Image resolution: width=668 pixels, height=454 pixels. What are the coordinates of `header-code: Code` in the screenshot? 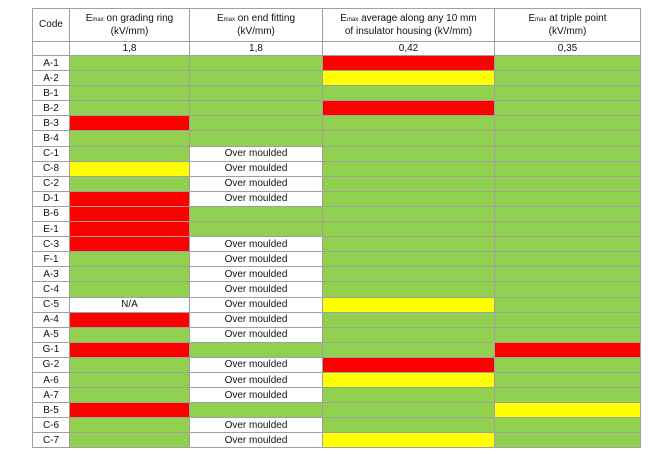 It's located at (51, 25).